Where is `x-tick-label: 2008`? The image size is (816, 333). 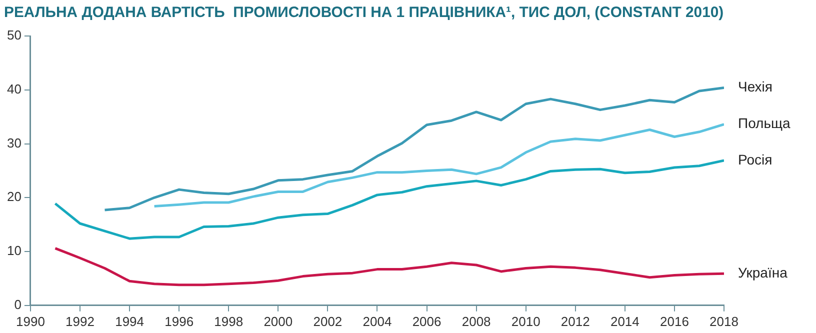 x-tick-label: 2008 is located at coordinates (476, 321).